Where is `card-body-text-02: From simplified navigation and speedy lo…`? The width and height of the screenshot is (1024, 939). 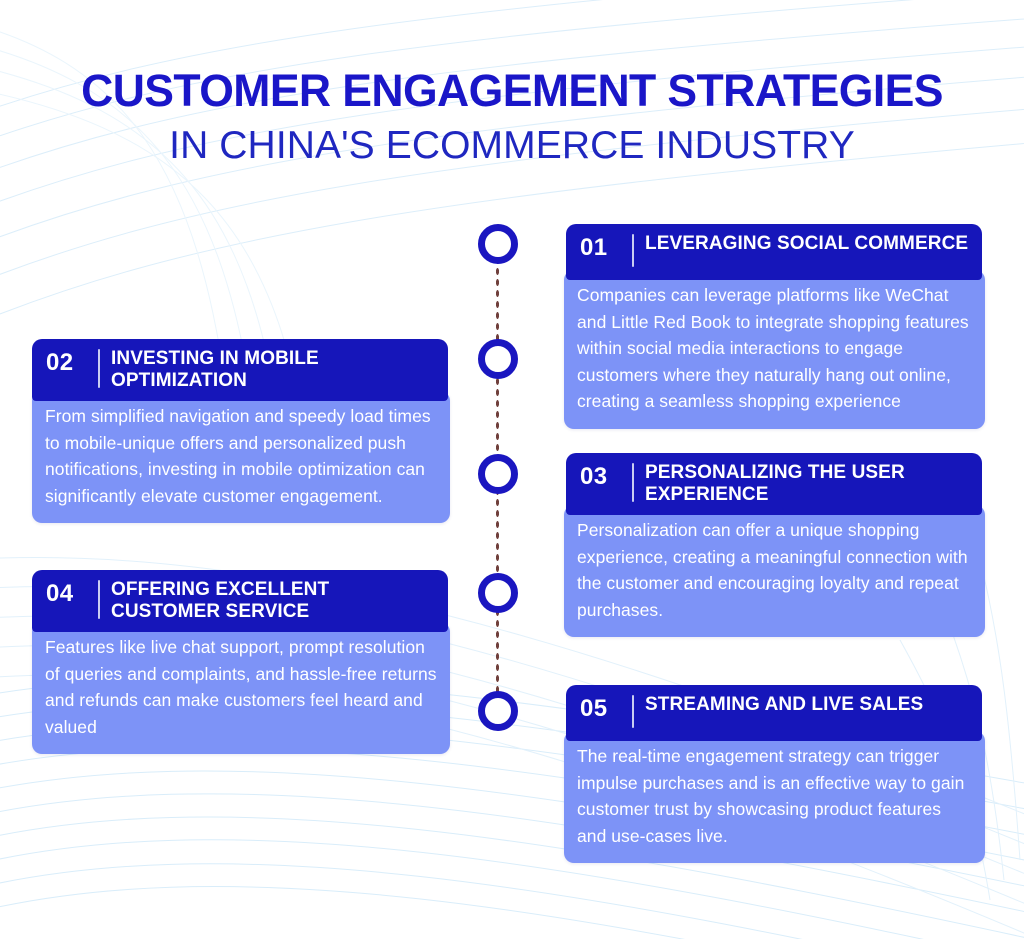
card-body-text-02: From simplified navigation and speedy lo… is located at coordinates (238, 456).